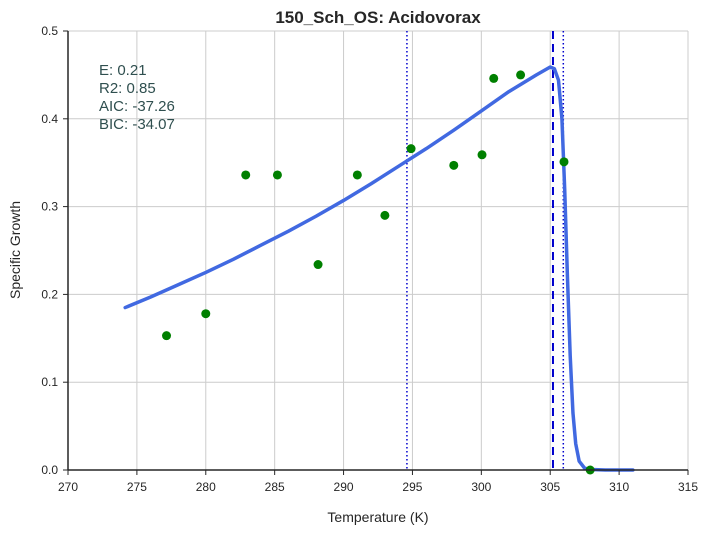 The height and width of the screenshot is (533, 710). Describe the element at coordinates (49, 382) in the screenshot. I see `y-tick-label: 0.1` at that location.